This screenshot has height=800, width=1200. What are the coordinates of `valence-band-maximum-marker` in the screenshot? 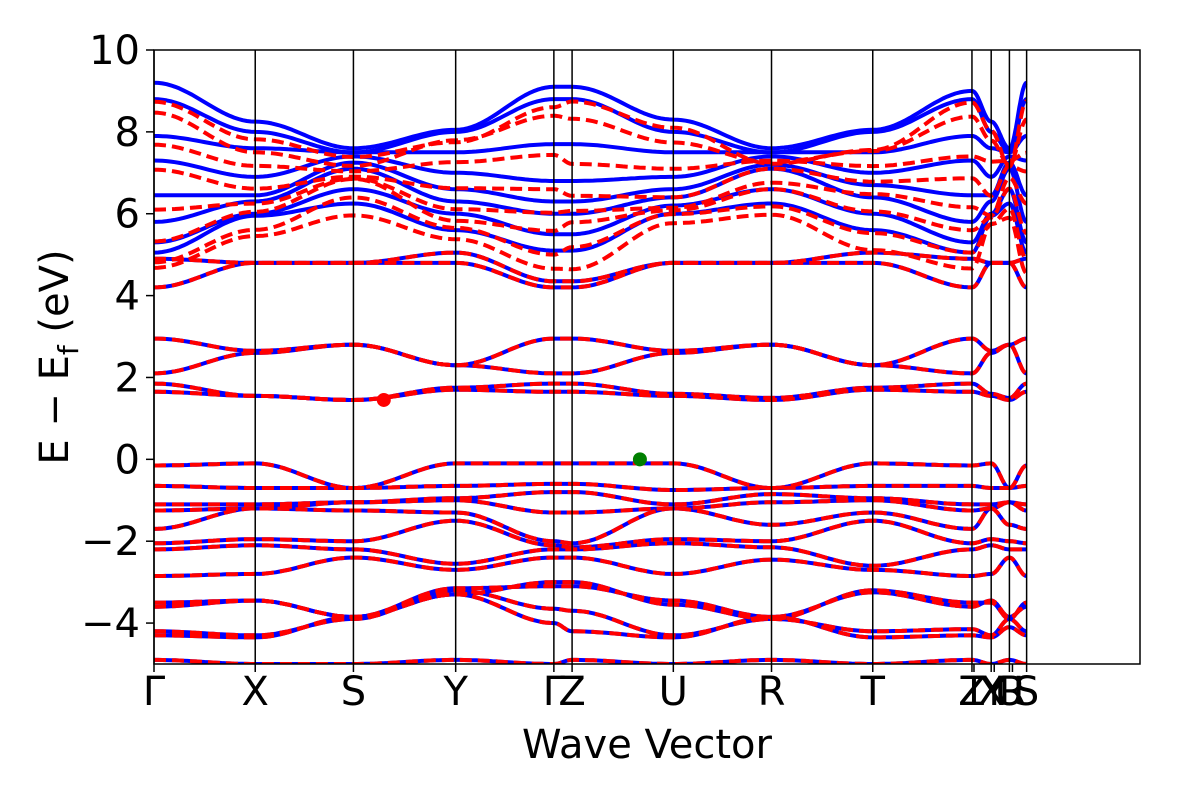 It's located at (639, 459).